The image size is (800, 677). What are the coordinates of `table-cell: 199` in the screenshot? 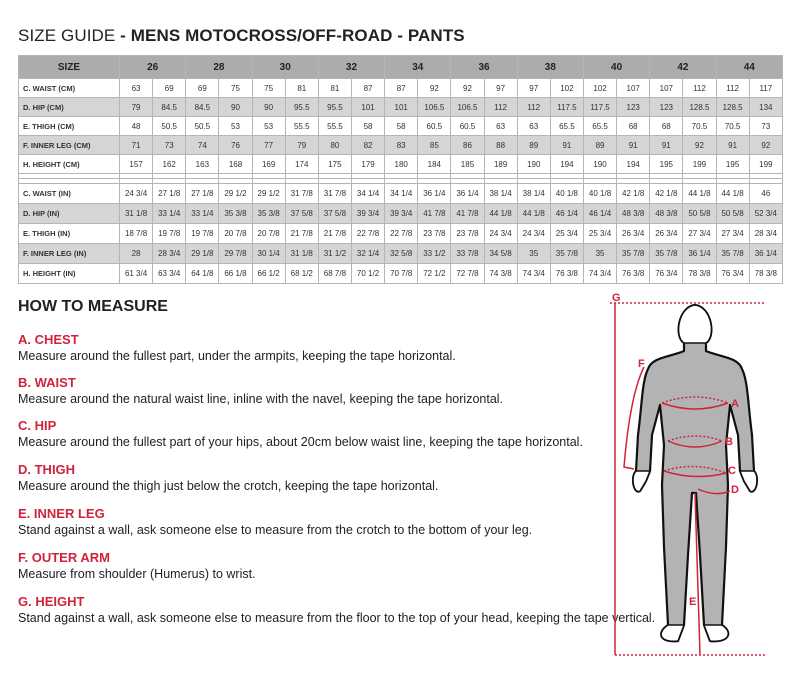 It's located at (699, 164).